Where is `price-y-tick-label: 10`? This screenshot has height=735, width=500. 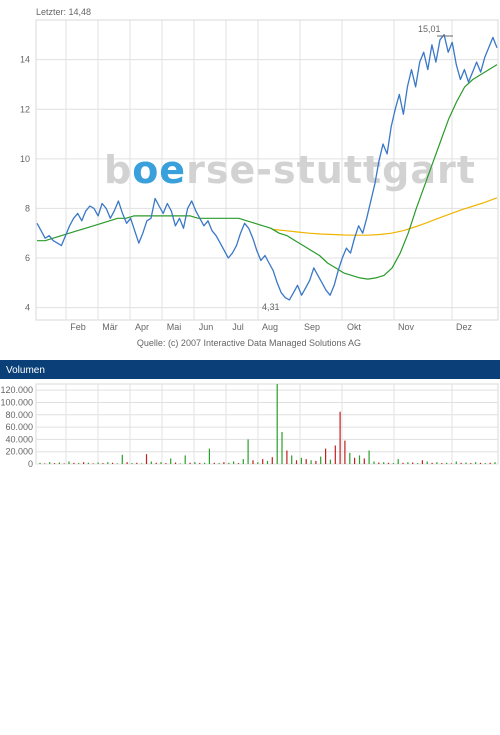
price-y-tick-label: 10 is located at coordinates (25, 159).